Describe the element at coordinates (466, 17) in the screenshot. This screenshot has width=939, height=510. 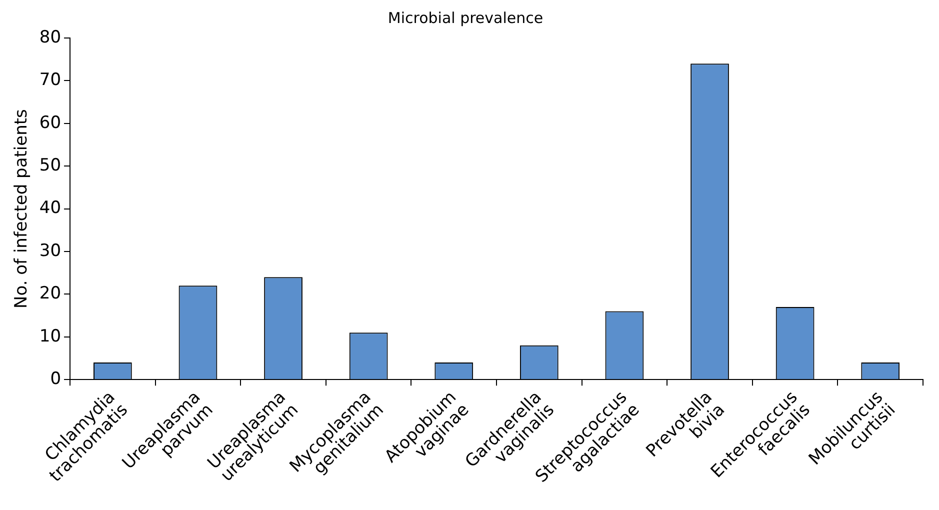
I see `chart-title: Microbial prevalence` at that location.